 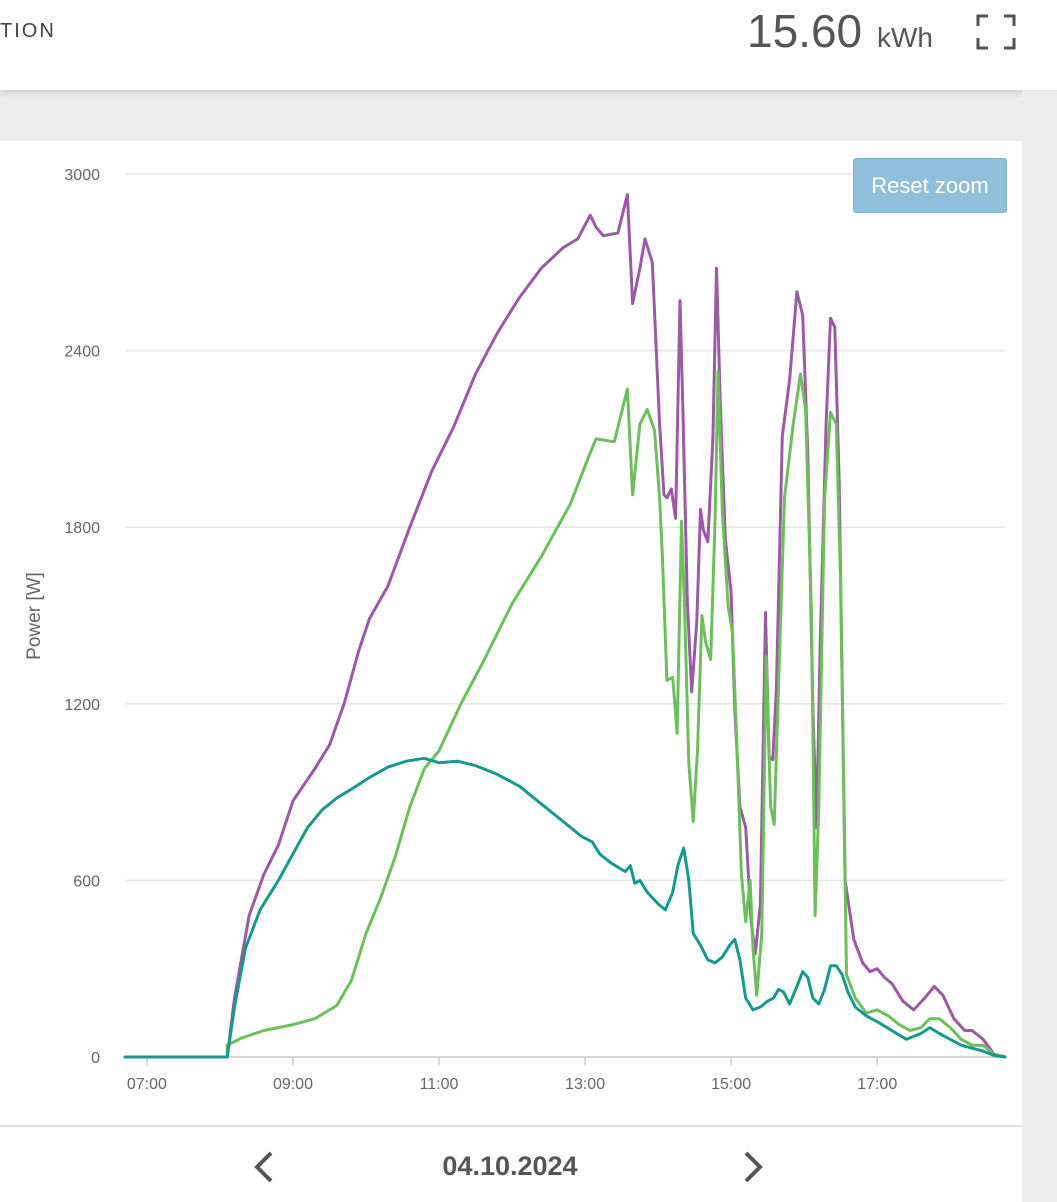 I want to click on reset-zoom-button: Reset zoom, so click(x=930, y=185).